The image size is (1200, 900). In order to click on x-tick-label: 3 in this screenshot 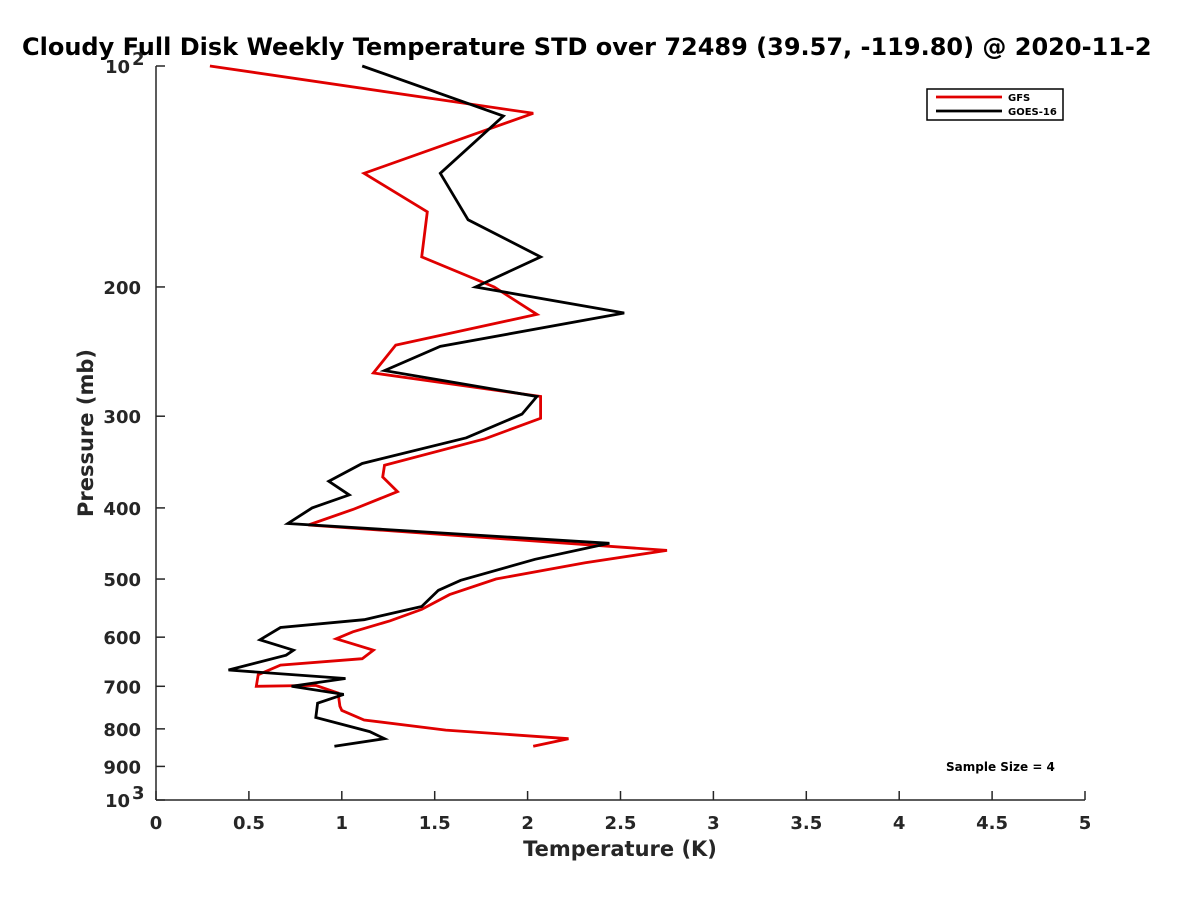, I will do `click(713, 823)`.